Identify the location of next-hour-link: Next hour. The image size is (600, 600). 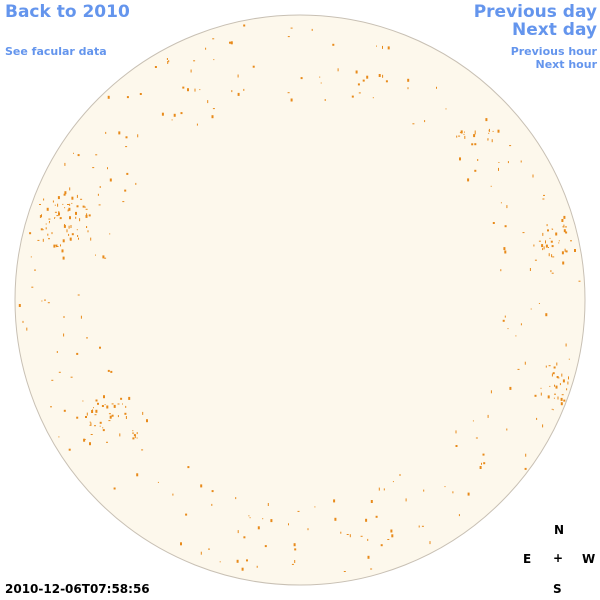
(566, 64).